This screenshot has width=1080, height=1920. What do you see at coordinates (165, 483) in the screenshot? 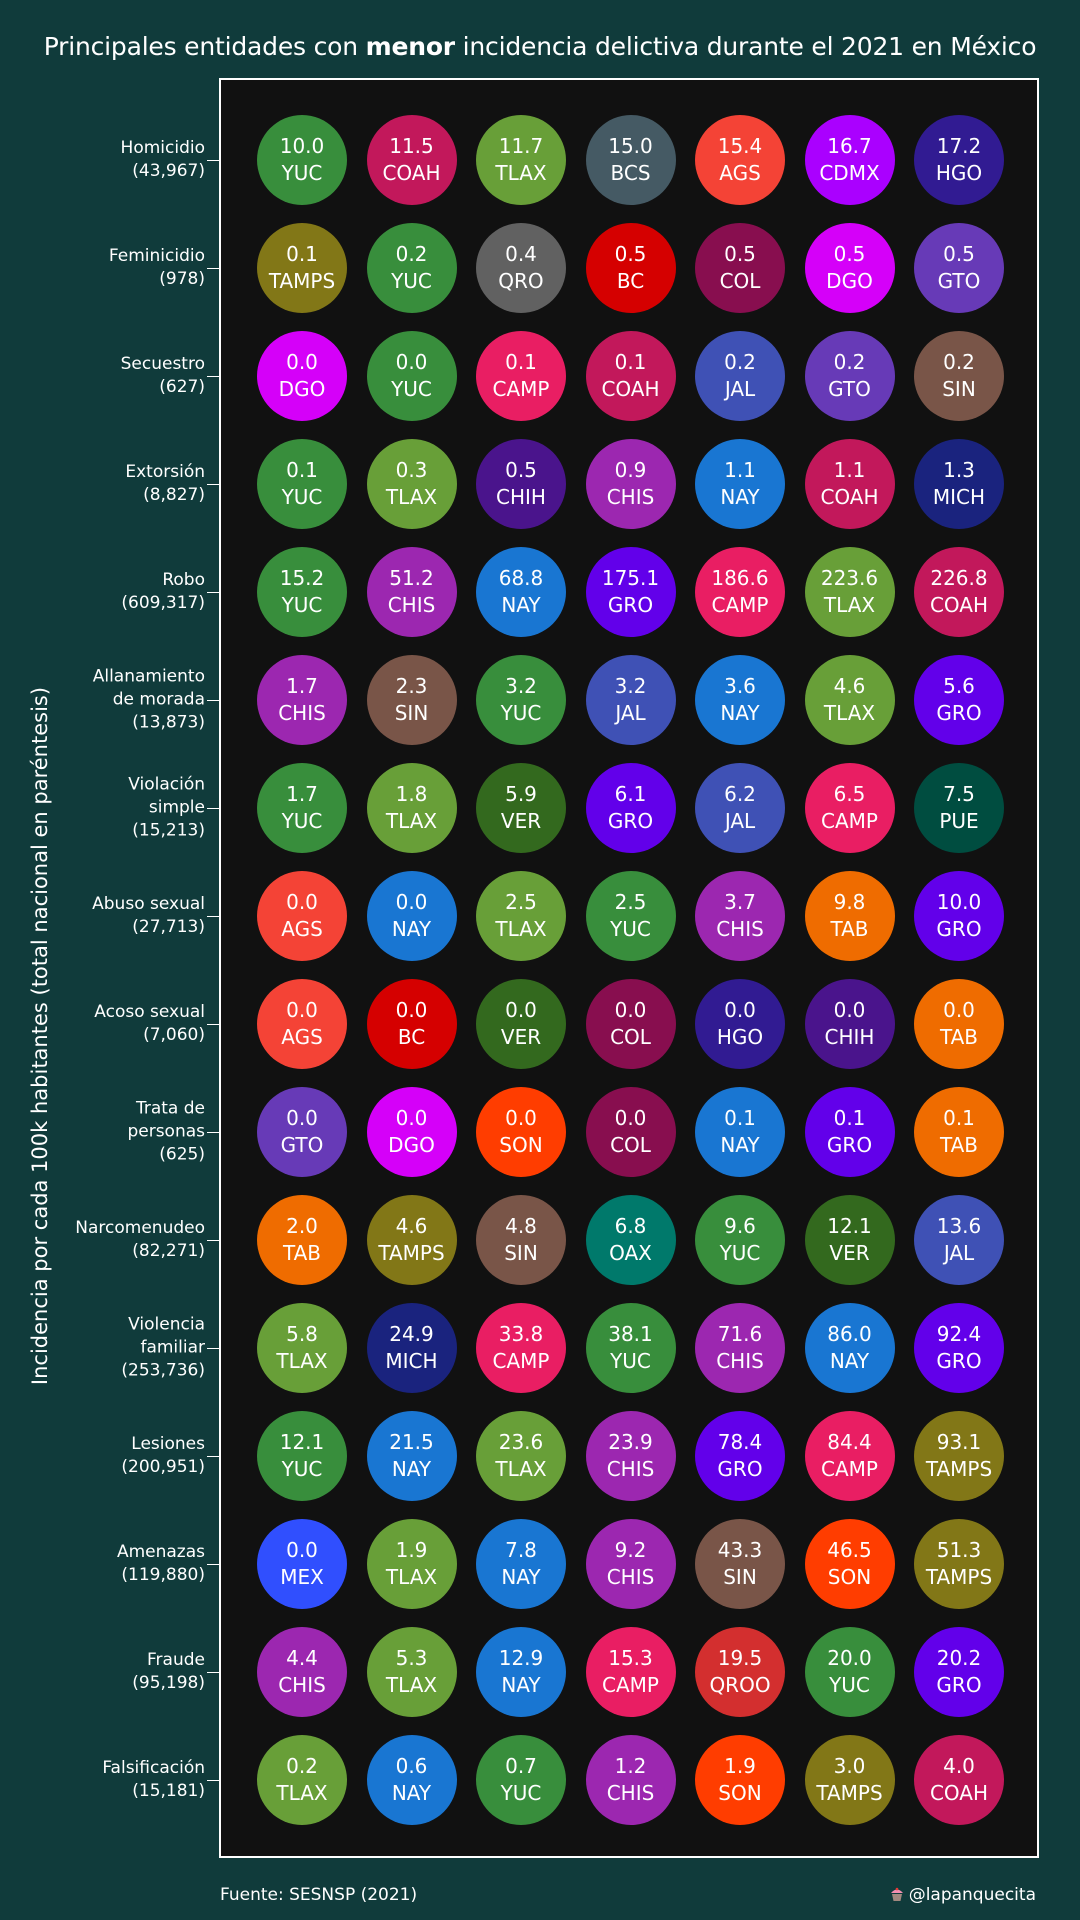
I see `row-label: Extorsión (8,827)` at bounding box center [165, 483].